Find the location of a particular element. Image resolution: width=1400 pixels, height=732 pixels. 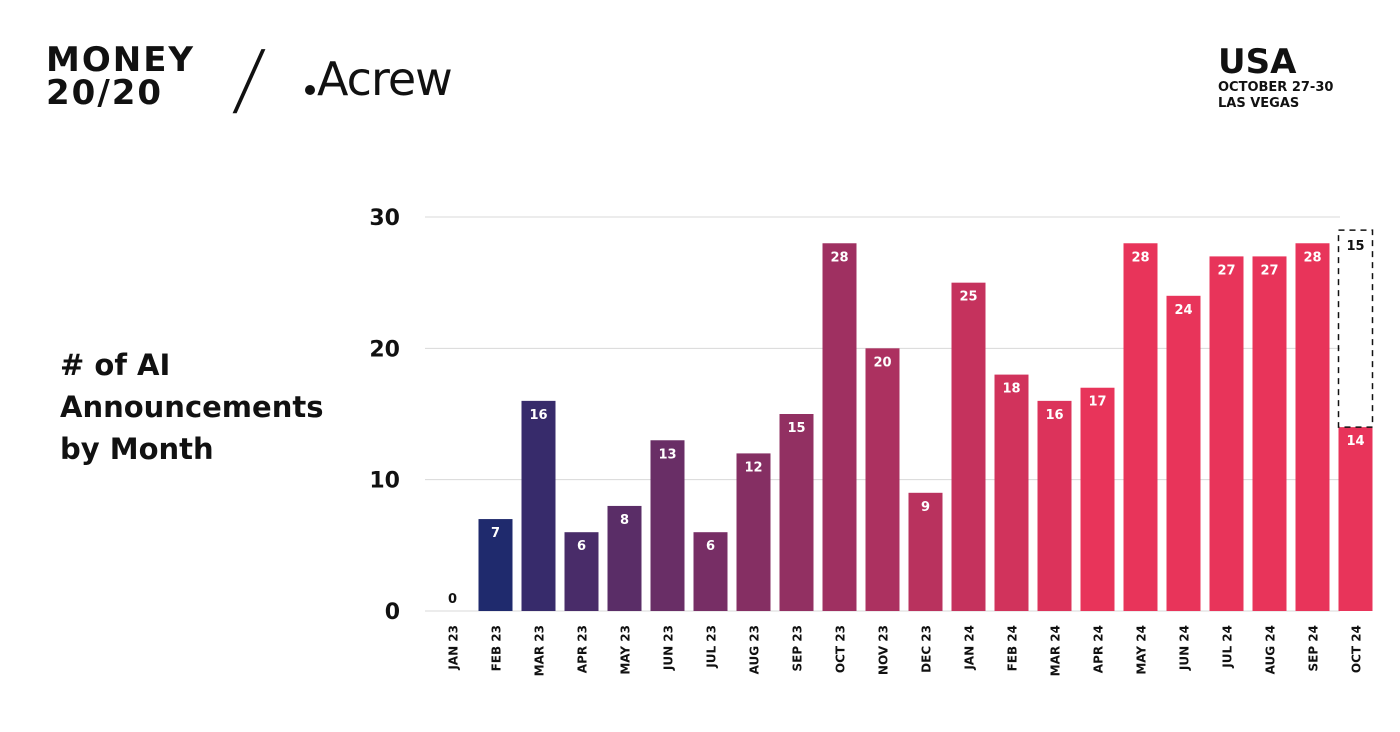

x-tick-label: MAY 23 is located at coordinates (626, 650).